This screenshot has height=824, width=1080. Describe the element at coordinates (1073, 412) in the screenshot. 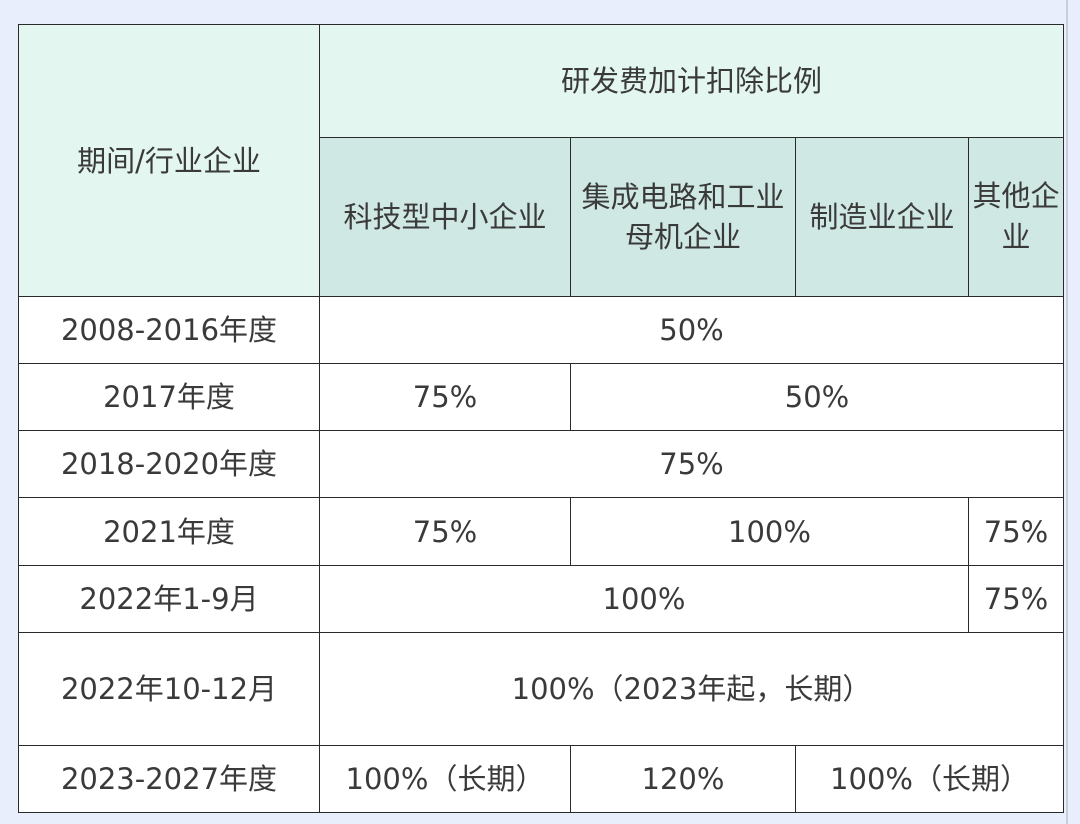

I see `scroll-edge` at that location.